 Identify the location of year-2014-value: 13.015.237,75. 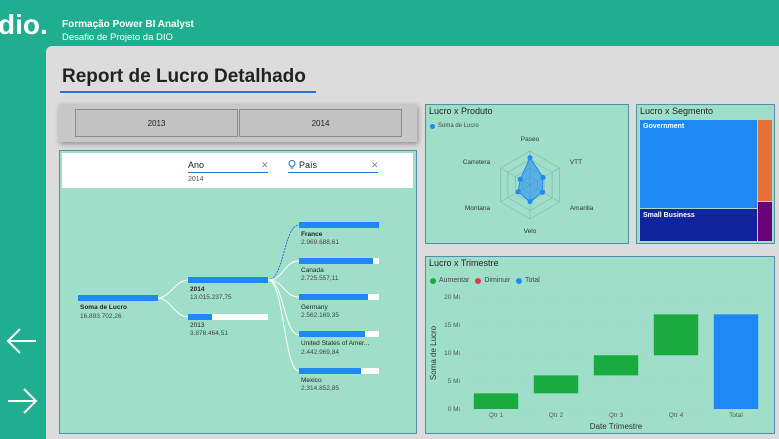
(211, 297).